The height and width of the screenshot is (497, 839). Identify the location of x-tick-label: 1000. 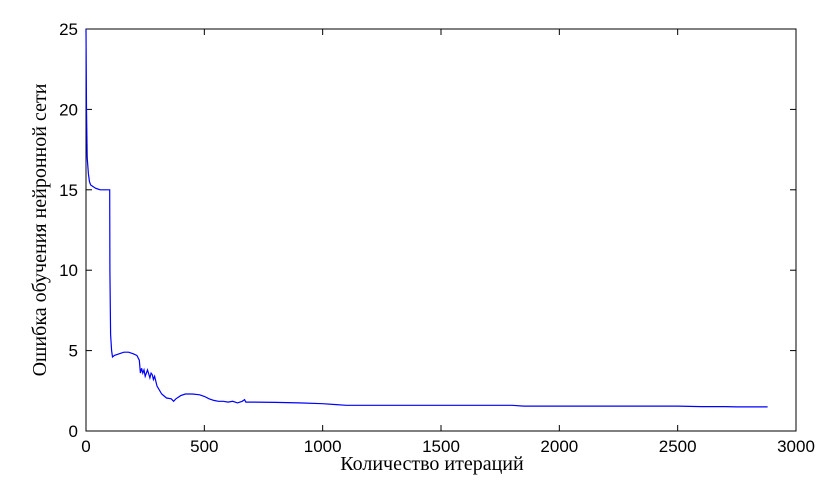
(323, 446).